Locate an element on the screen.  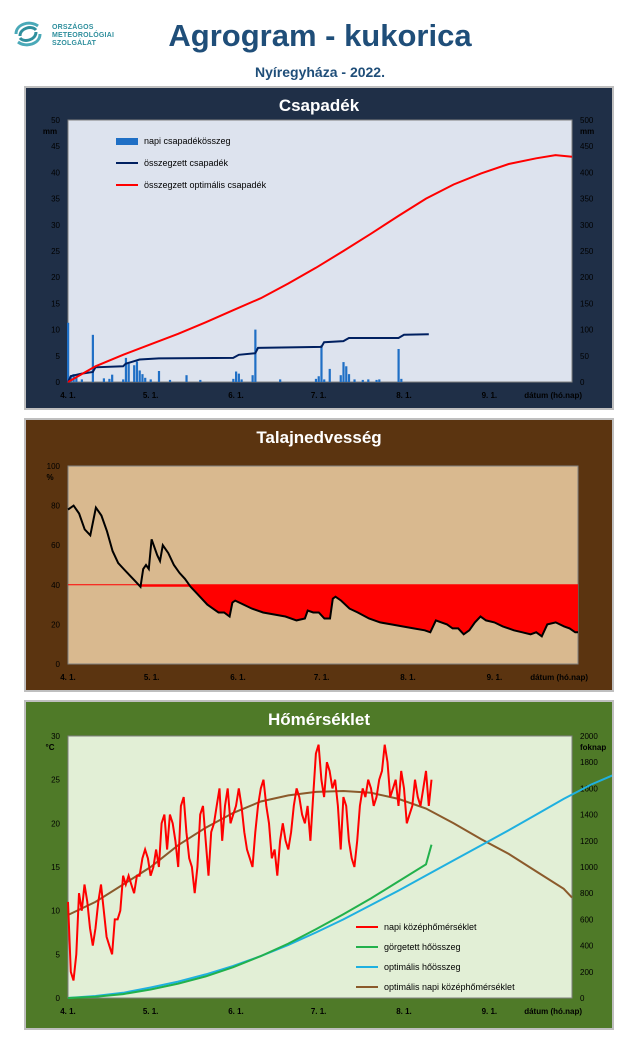
moisture-deficit-area is located at coordinates (359, 610).